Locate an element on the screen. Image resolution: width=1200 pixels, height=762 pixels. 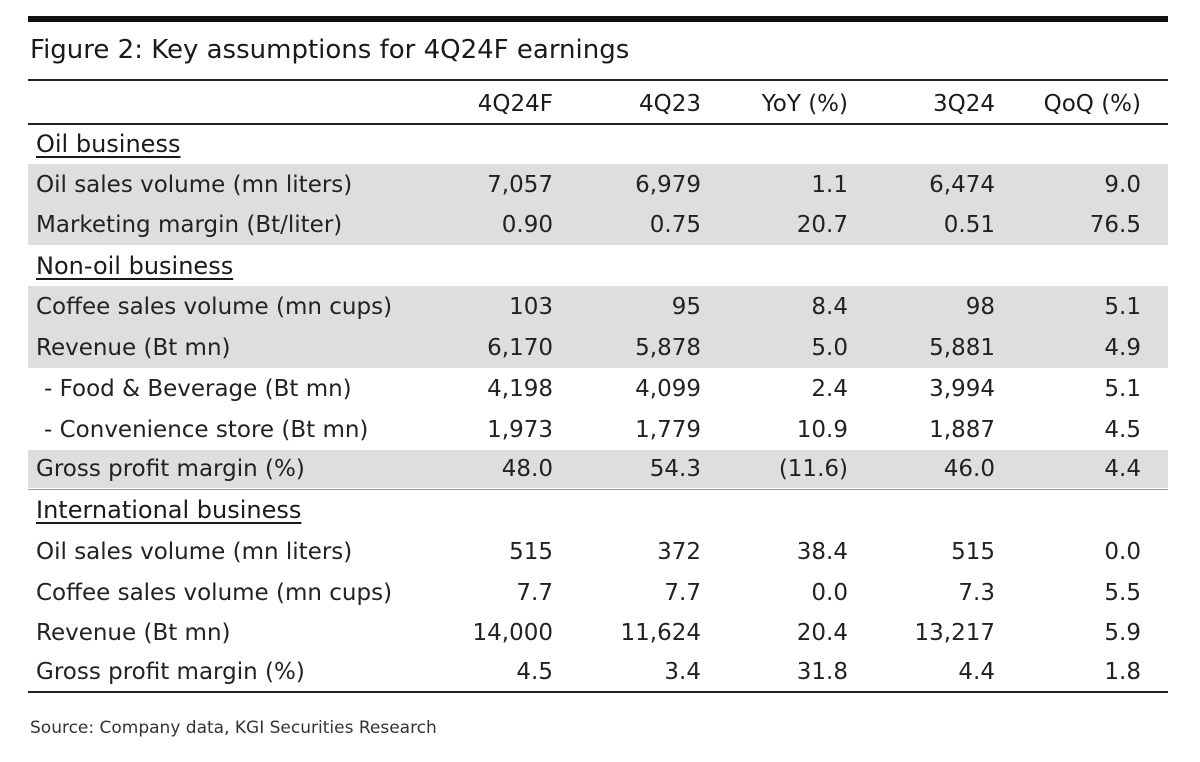
value-4q24f: 515 is located at coordinates (531, 551).